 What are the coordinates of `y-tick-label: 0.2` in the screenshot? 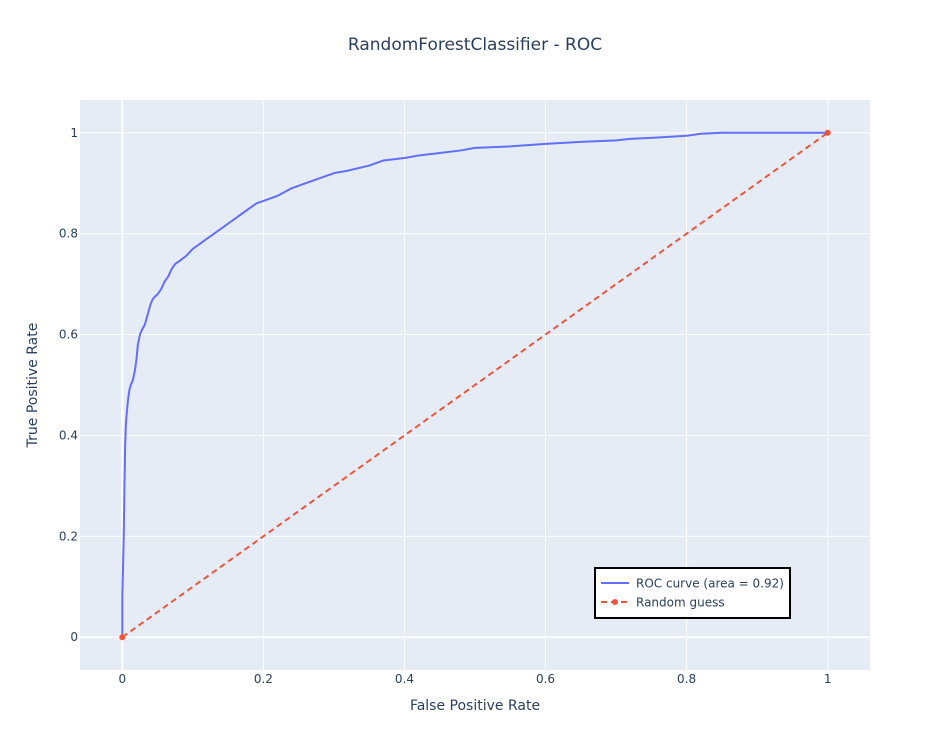 It's located at (68, 536).